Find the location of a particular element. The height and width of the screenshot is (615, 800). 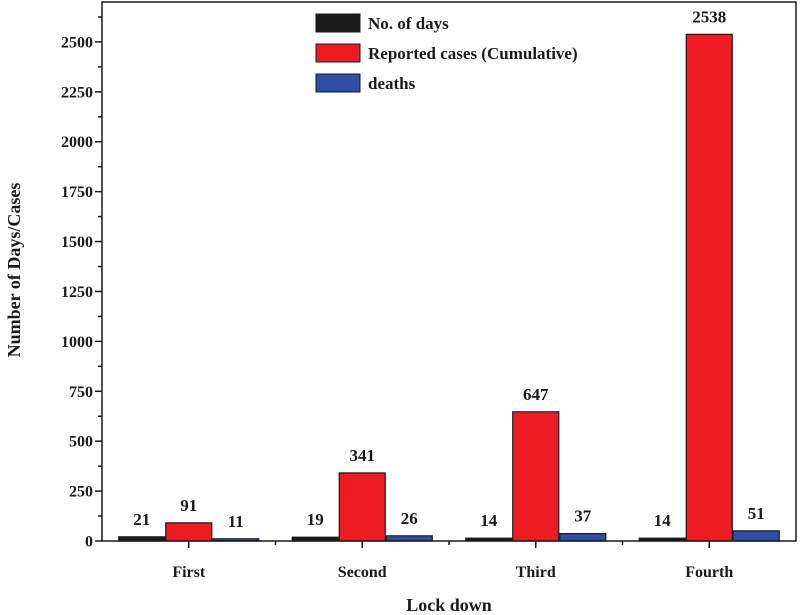

bar-value-label: 2538 is located at coordinates (709, 16).